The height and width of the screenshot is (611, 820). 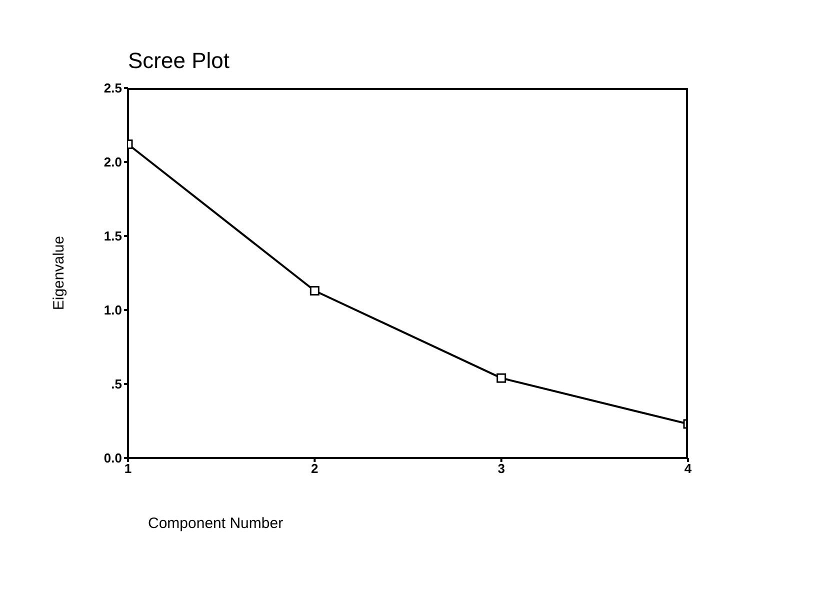 What do you see at coordinates (216, 523) in the screenshot?
I see `x-axis-title: Component Number` at bounding box center [216, 523].